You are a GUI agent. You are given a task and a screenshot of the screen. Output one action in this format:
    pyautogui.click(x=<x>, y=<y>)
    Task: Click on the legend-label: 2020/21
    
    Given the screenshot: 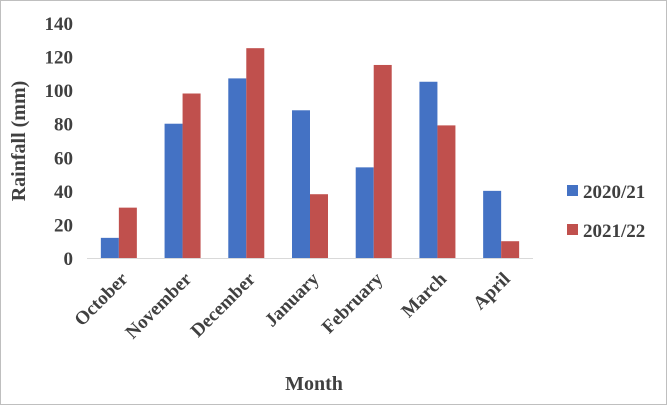 What is the action you would take?
    pyautogui.click(x=614, y=192)
    